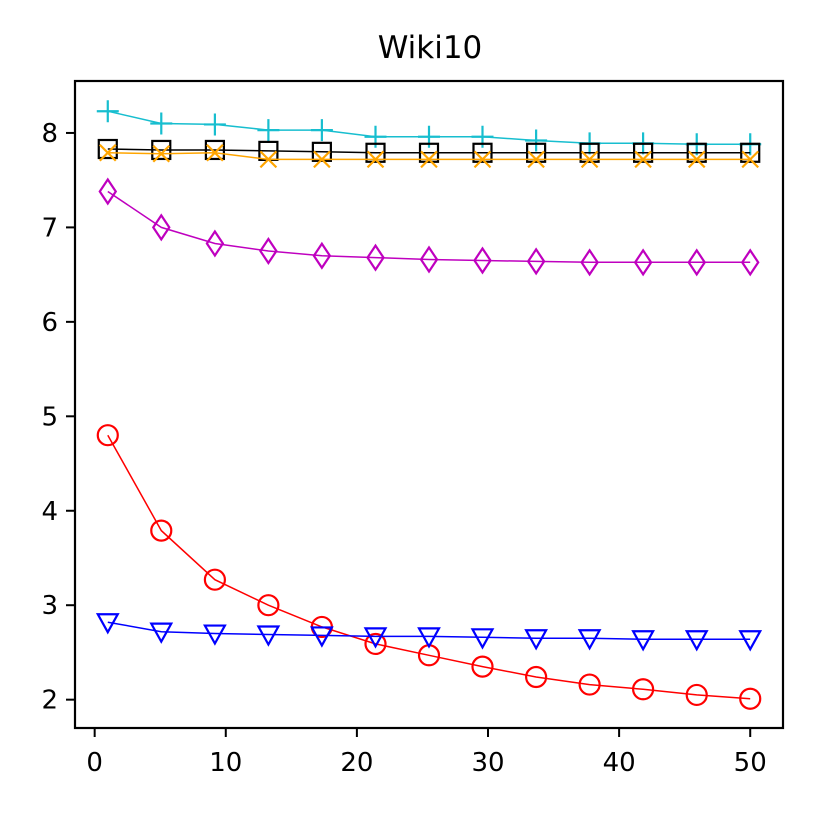 This screenshot has height=815, width=823. I want to click on x-tick-label: 40, so click(619, 763).